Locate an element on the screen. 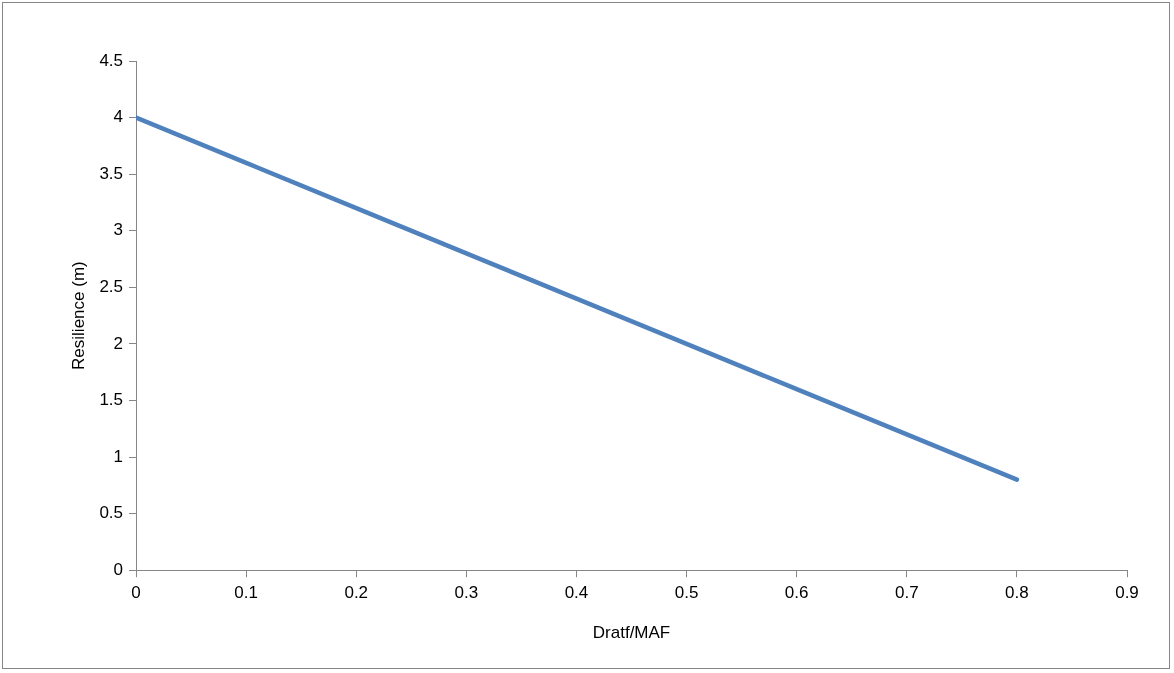 The image size is (1174, 673). x-tick-label: 0 is located at coordinates (136, 593).